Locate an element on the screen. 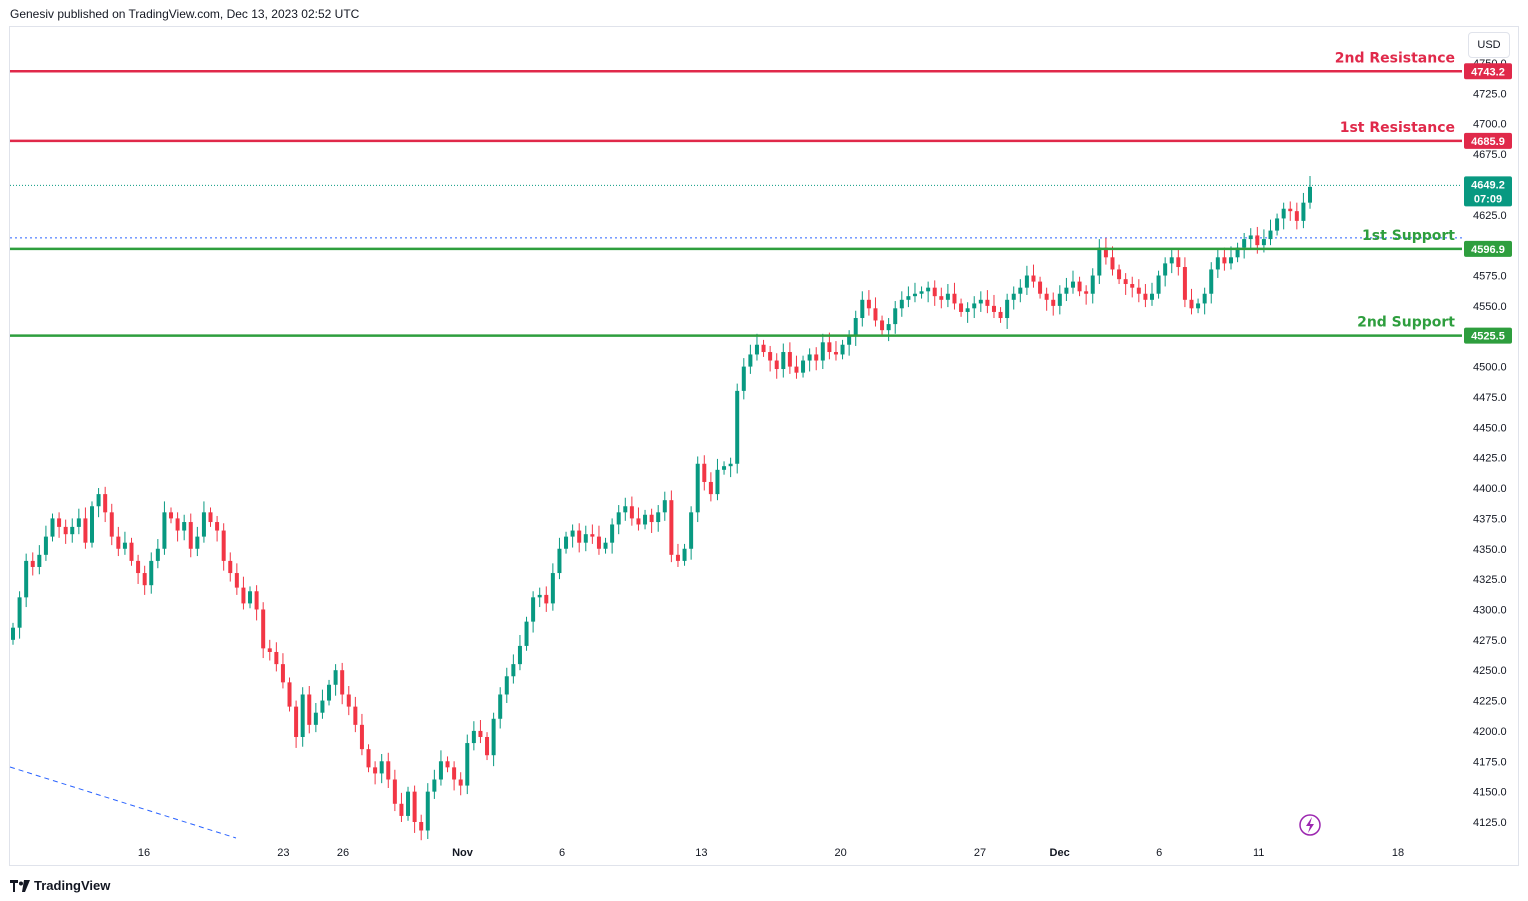  time-axis-tick: 6 is located at coordinates (1159, 853).